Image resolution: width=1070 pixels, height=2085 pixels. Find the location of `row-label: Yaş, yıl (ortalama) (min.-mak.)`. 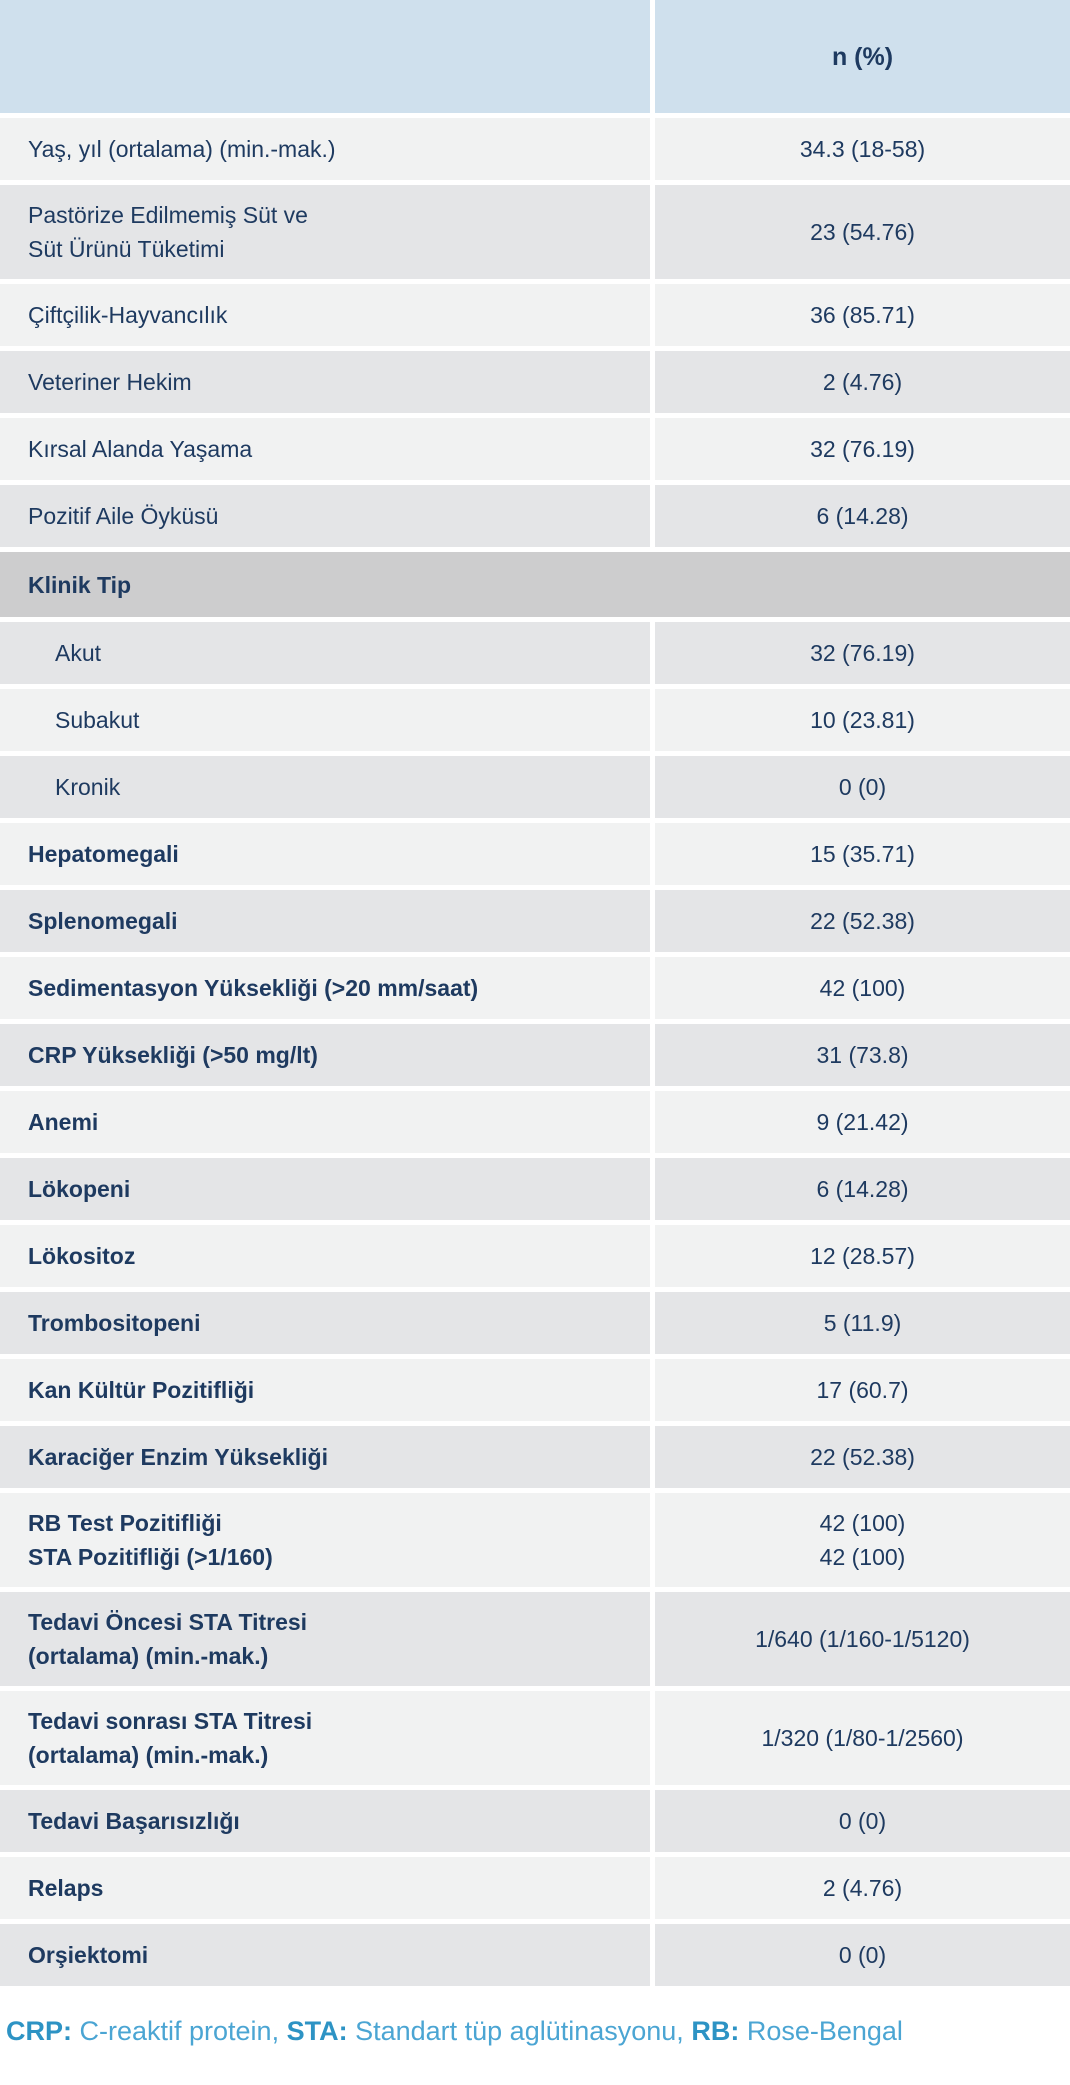

row-label: Yaş, yıl (ortalama) (min.-mak.) is located at coordinates (327, 149).